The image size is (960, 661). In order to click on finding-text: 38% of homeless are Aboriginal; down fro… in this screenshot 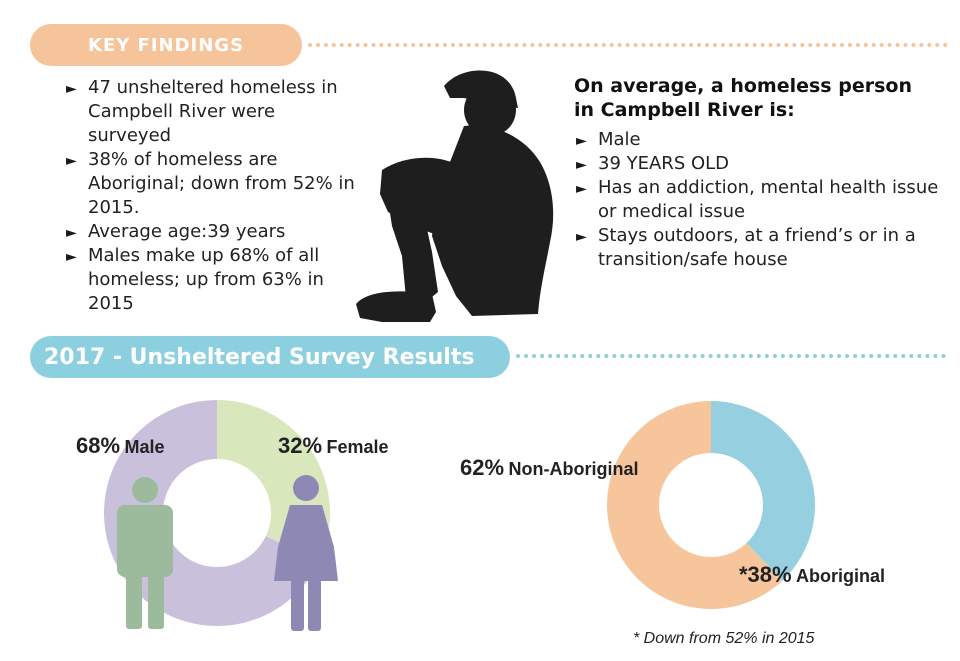, I will do `click(221, 183)`.